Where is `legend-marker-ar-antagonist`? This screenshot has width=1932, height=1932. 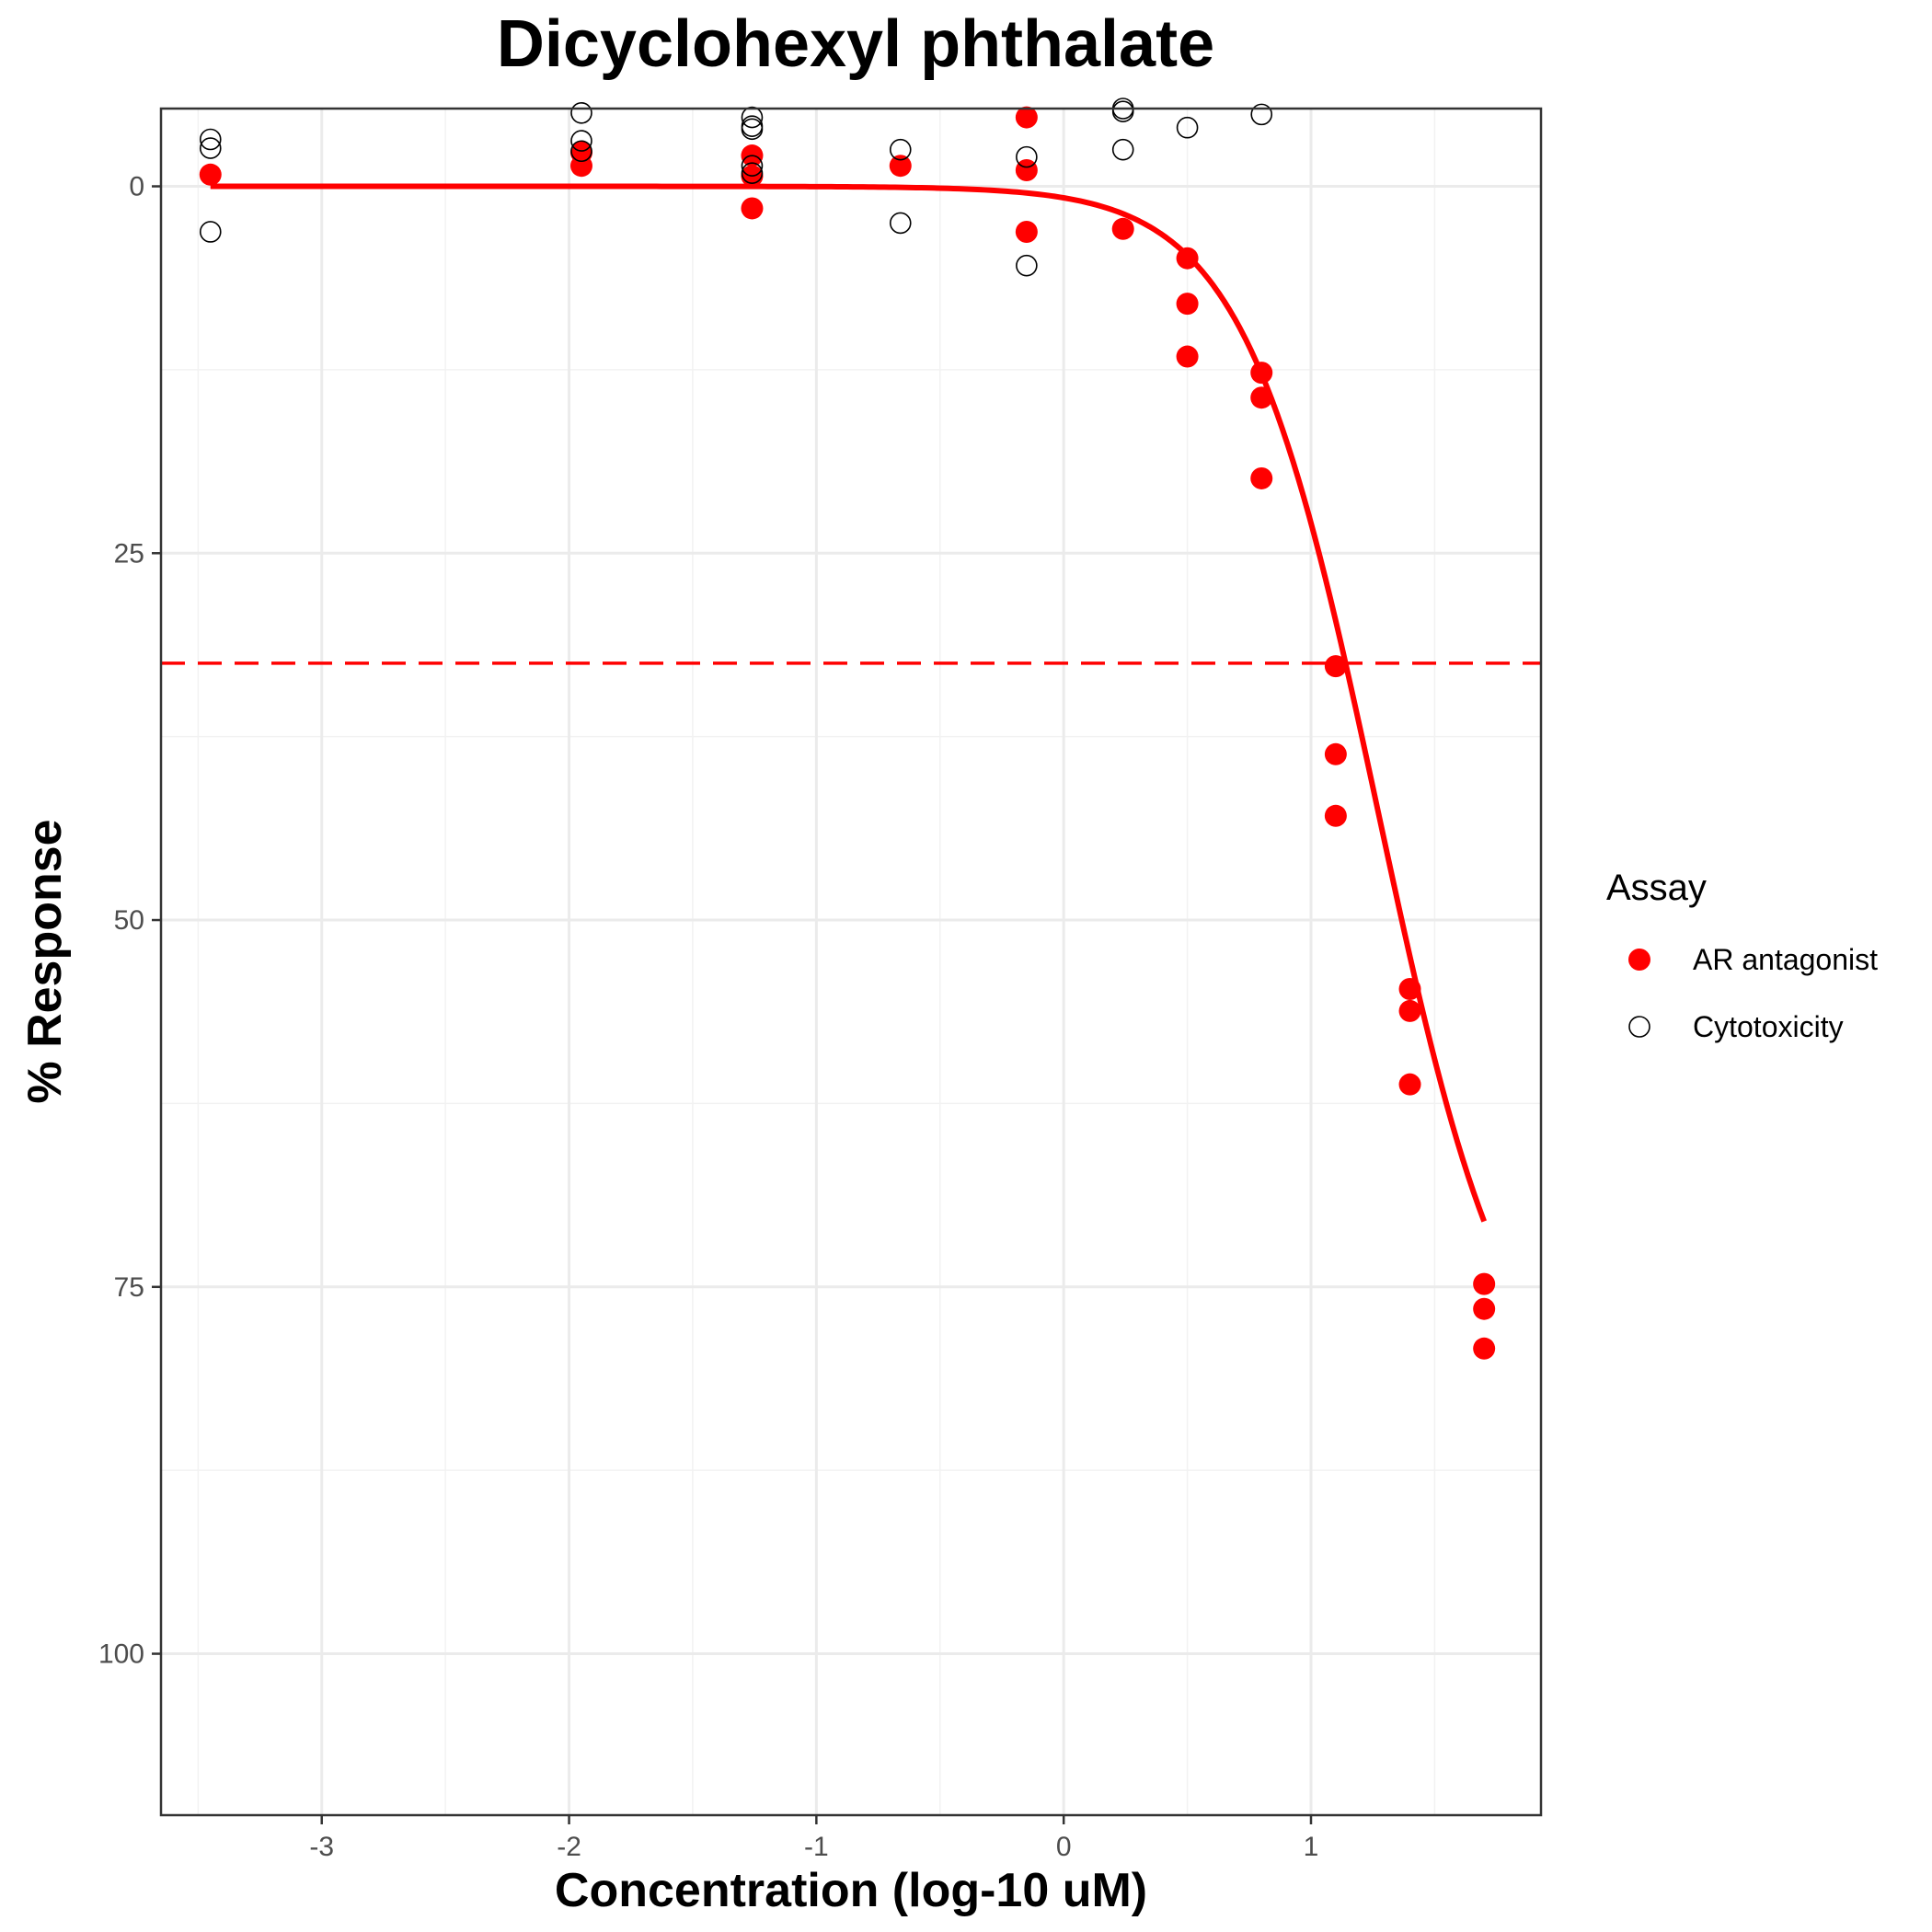
legend-marker-ar-antagonist is located at coordinates (1639, 960).